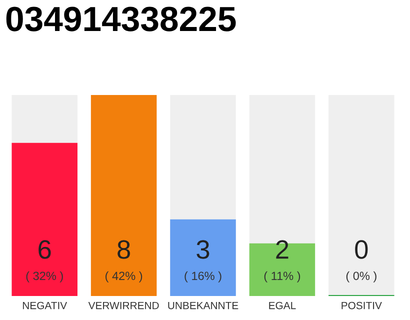 The image size is (410, 320). I want to click on x-tick-label: UNBEKANNTE, so click(203, 306).